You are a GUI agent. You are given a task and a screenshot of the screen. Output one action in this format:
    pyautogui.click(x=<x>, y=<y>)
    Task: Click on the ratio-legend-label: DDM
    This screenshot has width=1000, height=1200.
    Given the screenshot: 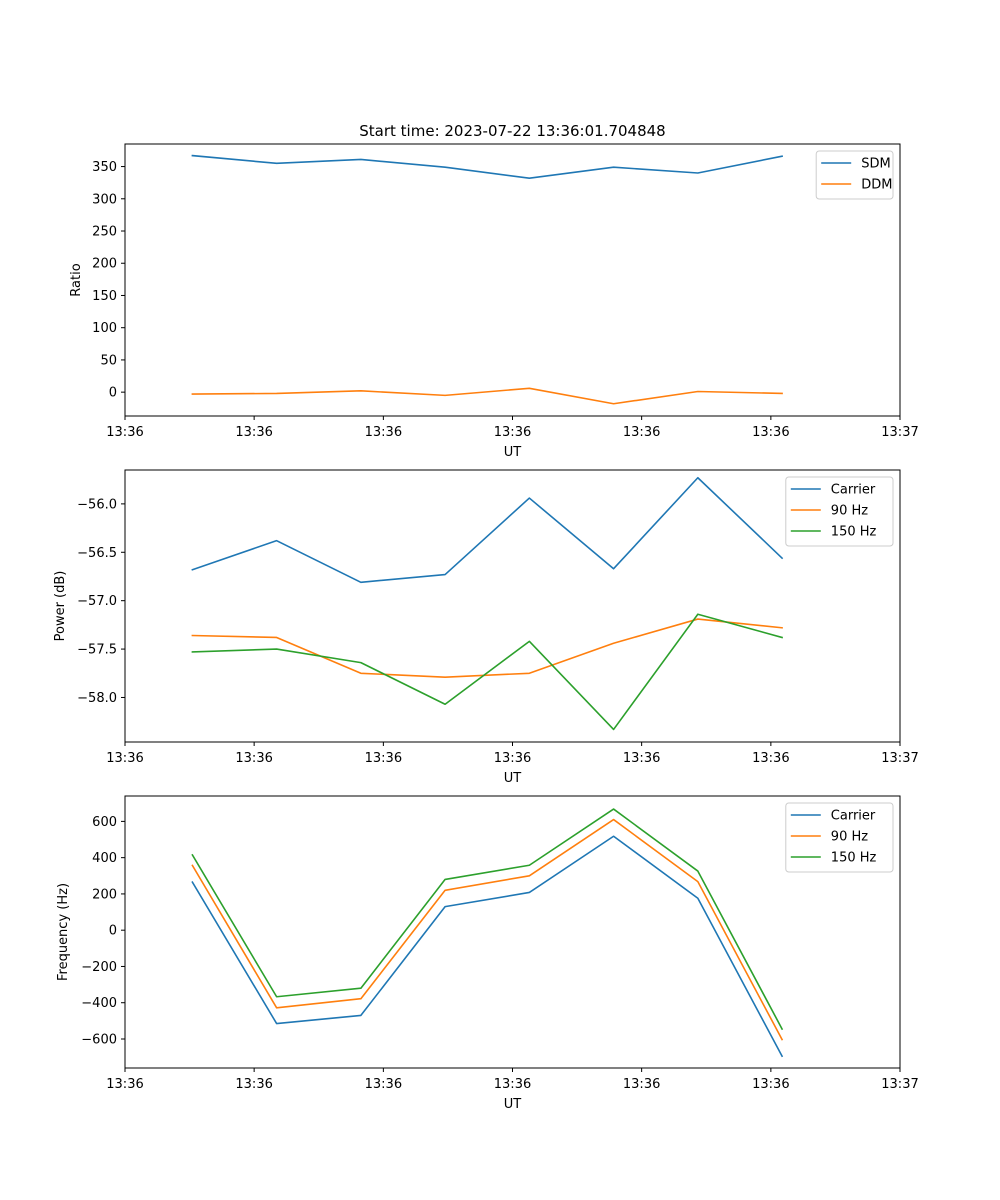 What is the action you would take?
    pyautogui.click(x=876, y=185)
    